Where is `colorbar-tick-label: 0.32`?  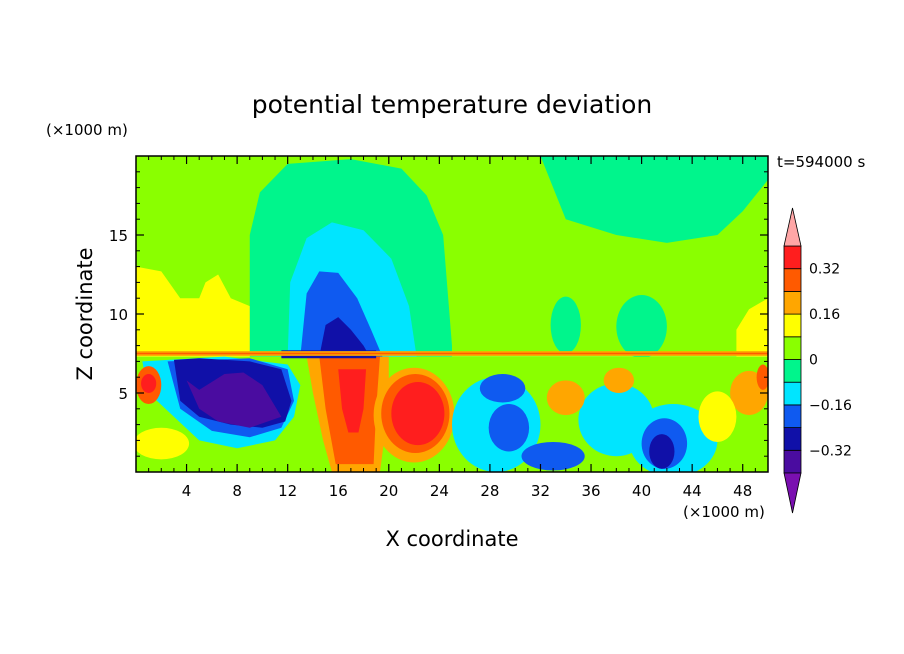 colorbar-tick-label: 0.32 is located at coordinates (824, 270).